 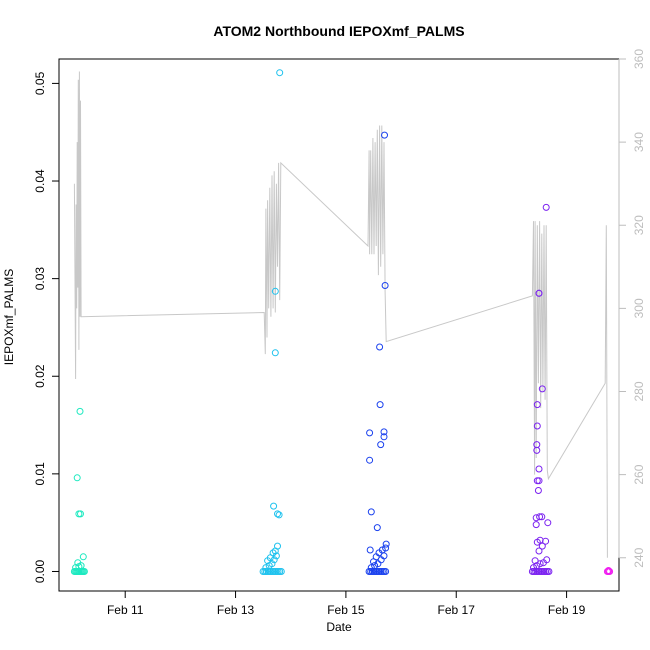 I want to click on y2-tick-label: 240, so click(x=639, y=557).